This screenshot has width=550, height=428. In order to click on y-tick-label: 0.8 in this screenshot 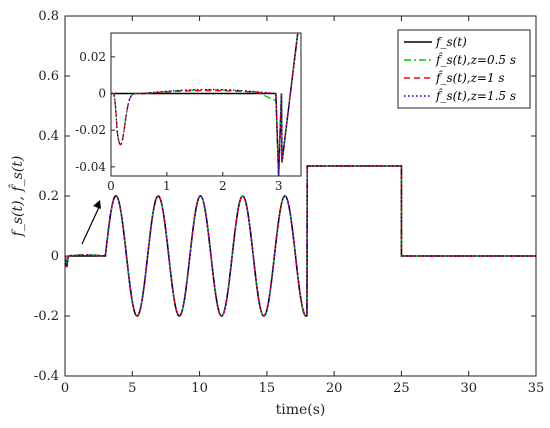, I will do `click(48, 16)`.